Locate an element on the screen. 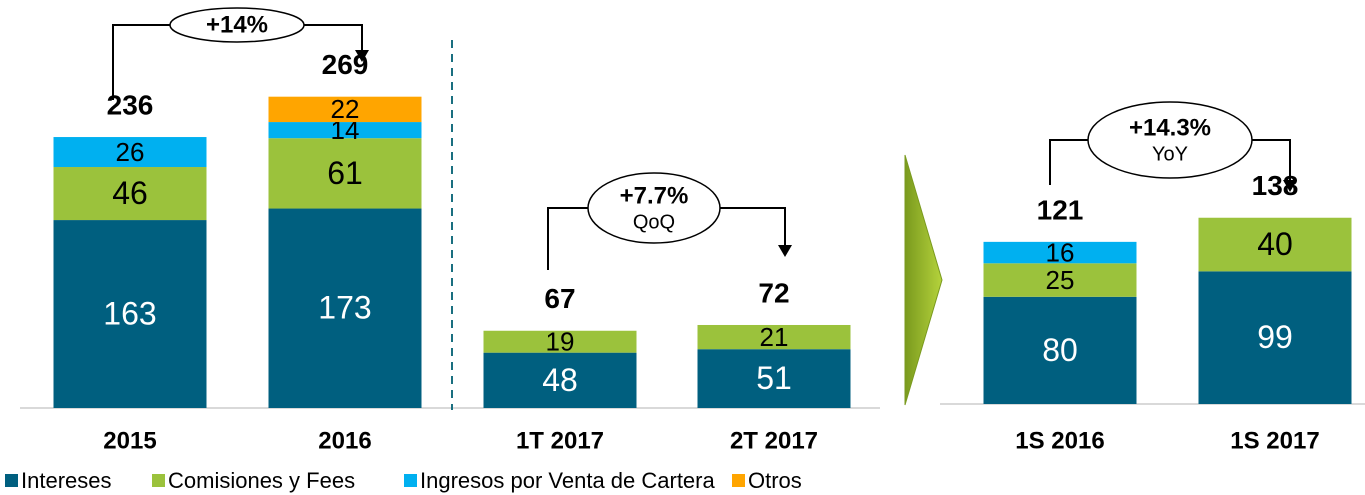 This screenshot has height=495, width=1365. value-label: 26 is located at coordinates (130, 152).